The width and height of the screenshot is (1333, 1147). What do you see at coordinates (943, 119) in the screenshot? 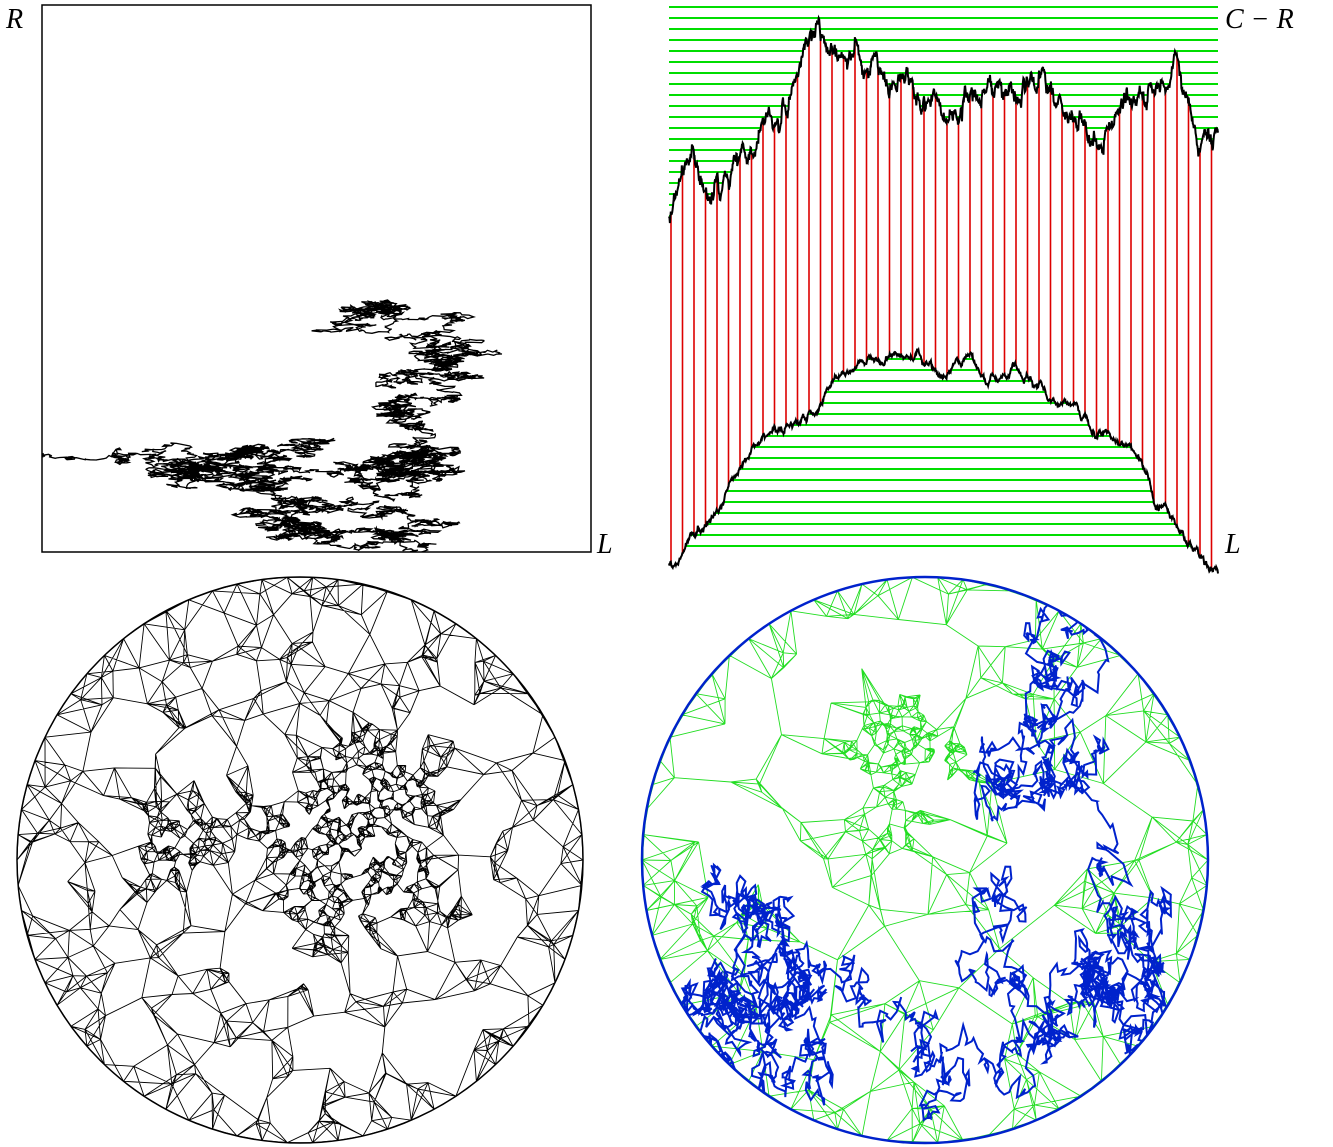
I see `upper-curve` at bounding box center [943, 119].